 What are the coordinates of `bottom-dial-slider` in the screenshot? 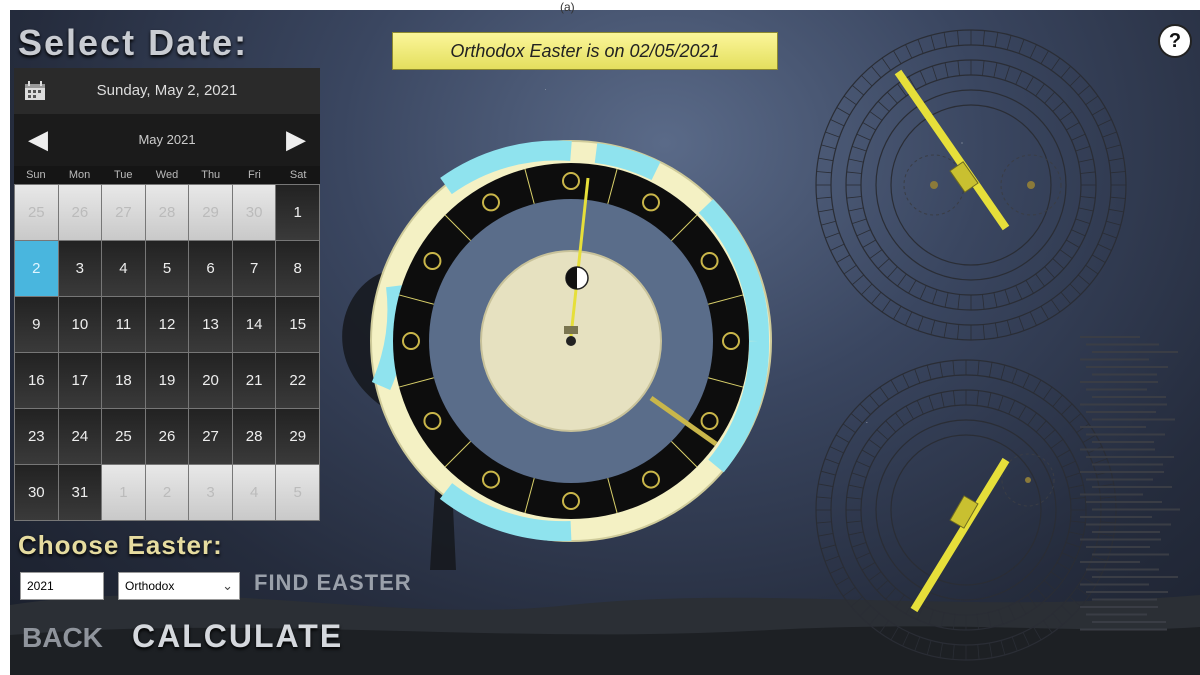 It's located at (964, 512).